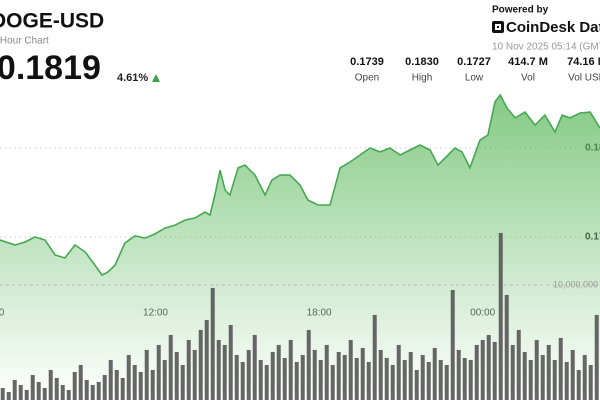  What do you see at coordinates (528, 78) in the screenshot?
I see `stat-label: Vol` at bounding box center [528, 78].